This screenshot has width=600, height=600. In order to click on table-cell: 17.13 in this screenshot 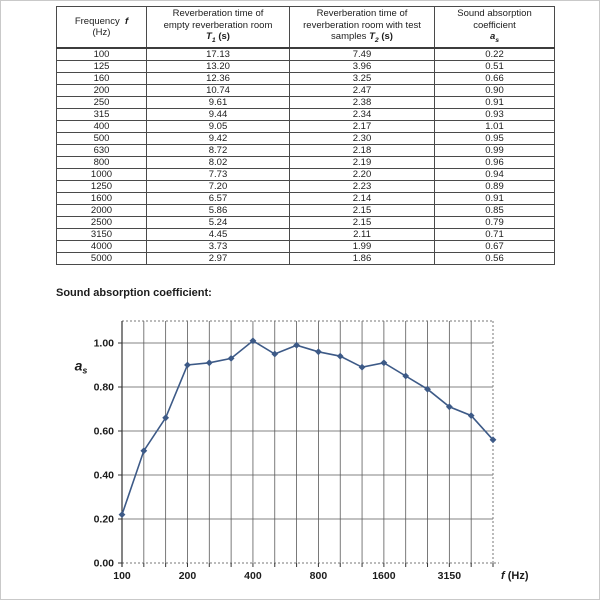, I will do `click(218, 54)`.